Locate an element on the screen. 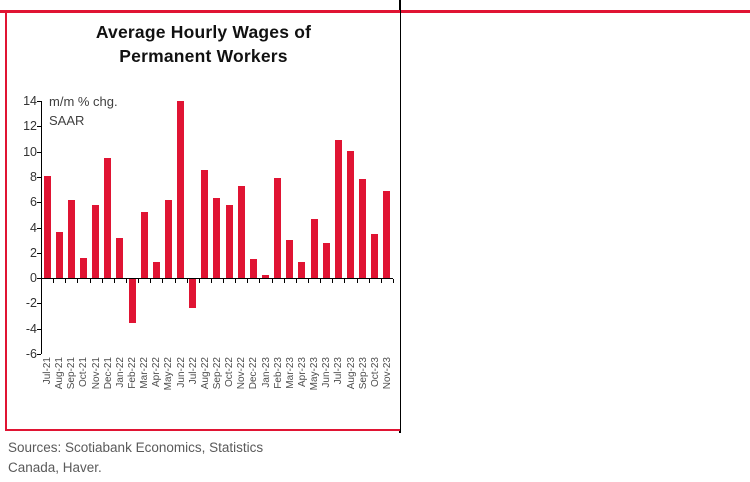 The width and height of the screenshot is (750, 482). annotation-line2: SAAR is located at coordinates (67, 120).